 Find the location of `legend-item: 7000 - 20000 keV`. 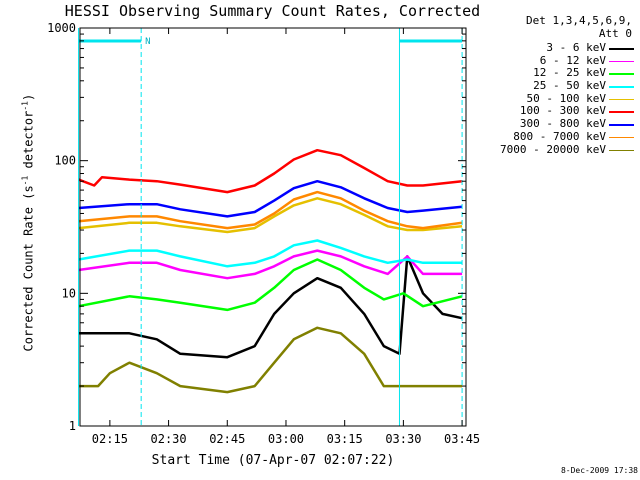

legend-item: 7000 - 20000 keV is located at coordinates (558, 149).